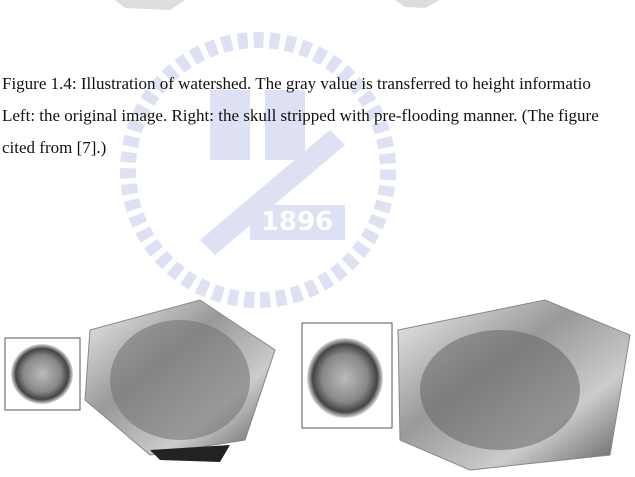  I want to click on caption-line: cited from [7].), so click(54, 147).